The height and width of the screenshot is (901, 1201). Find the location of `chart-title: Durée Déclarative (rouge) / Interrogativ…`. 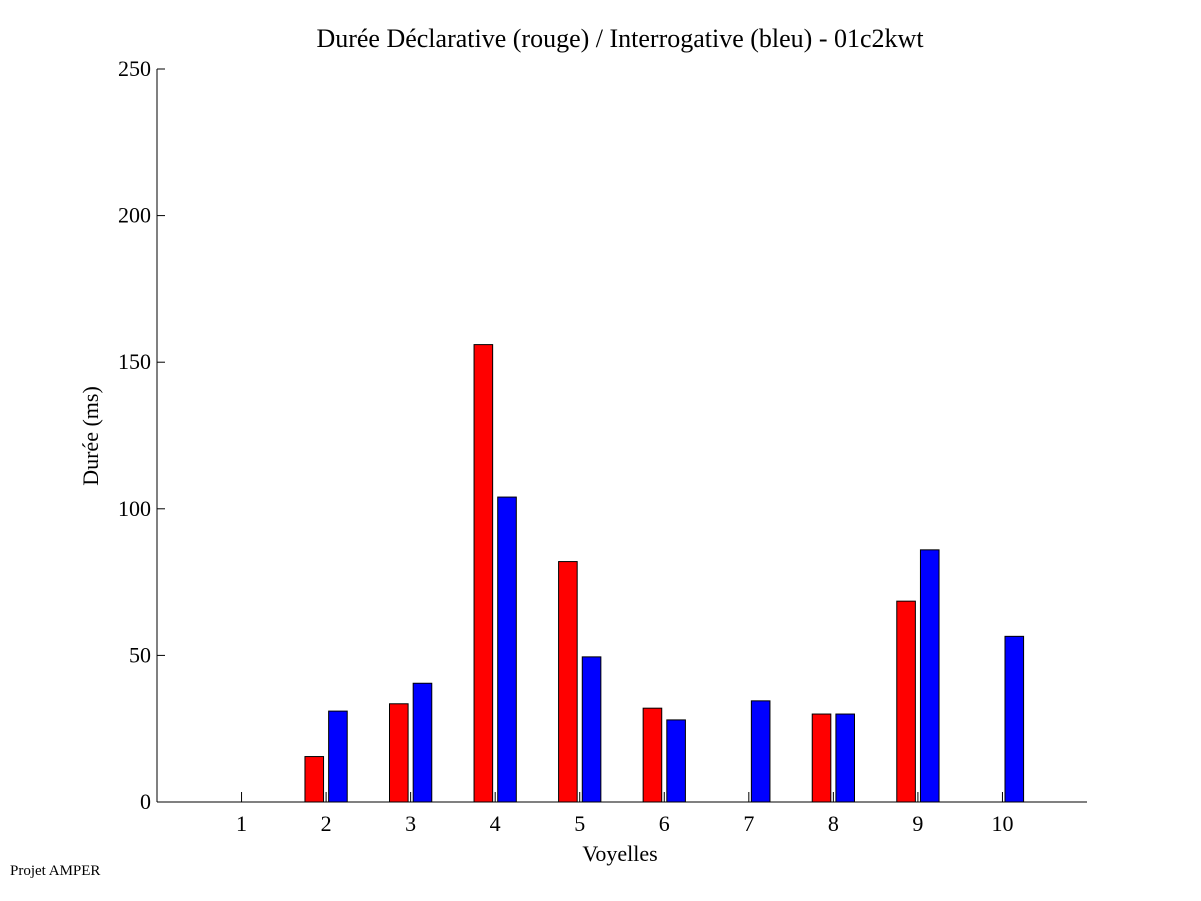

chart-title: Durée Déclarative (rouge) / Interrogativ… is located at coordinates (620, 38).